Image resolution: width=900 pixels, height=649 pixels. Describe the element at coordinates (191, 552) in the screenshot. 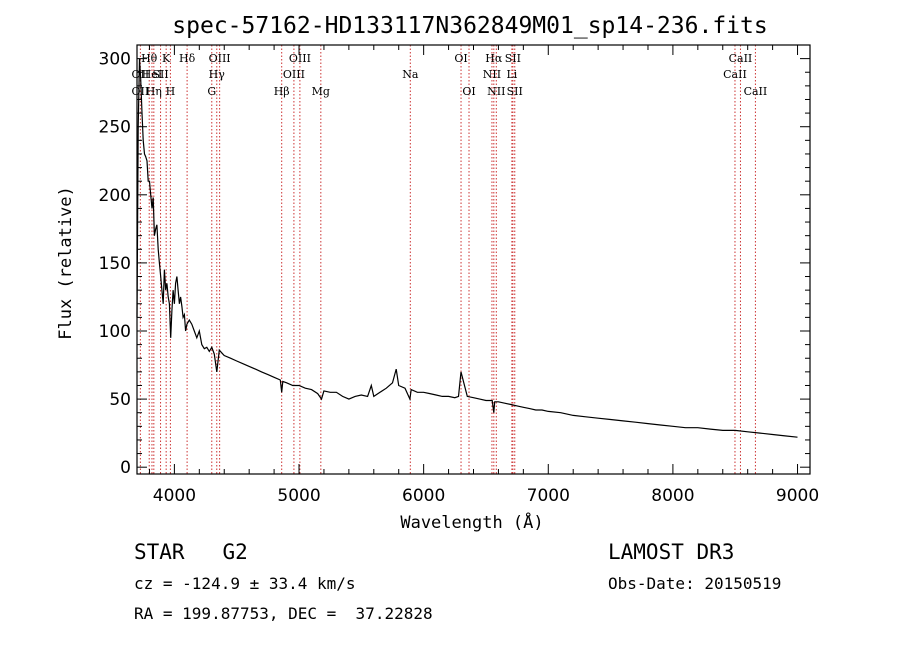

I see `object-class: STAR G2` at that location.